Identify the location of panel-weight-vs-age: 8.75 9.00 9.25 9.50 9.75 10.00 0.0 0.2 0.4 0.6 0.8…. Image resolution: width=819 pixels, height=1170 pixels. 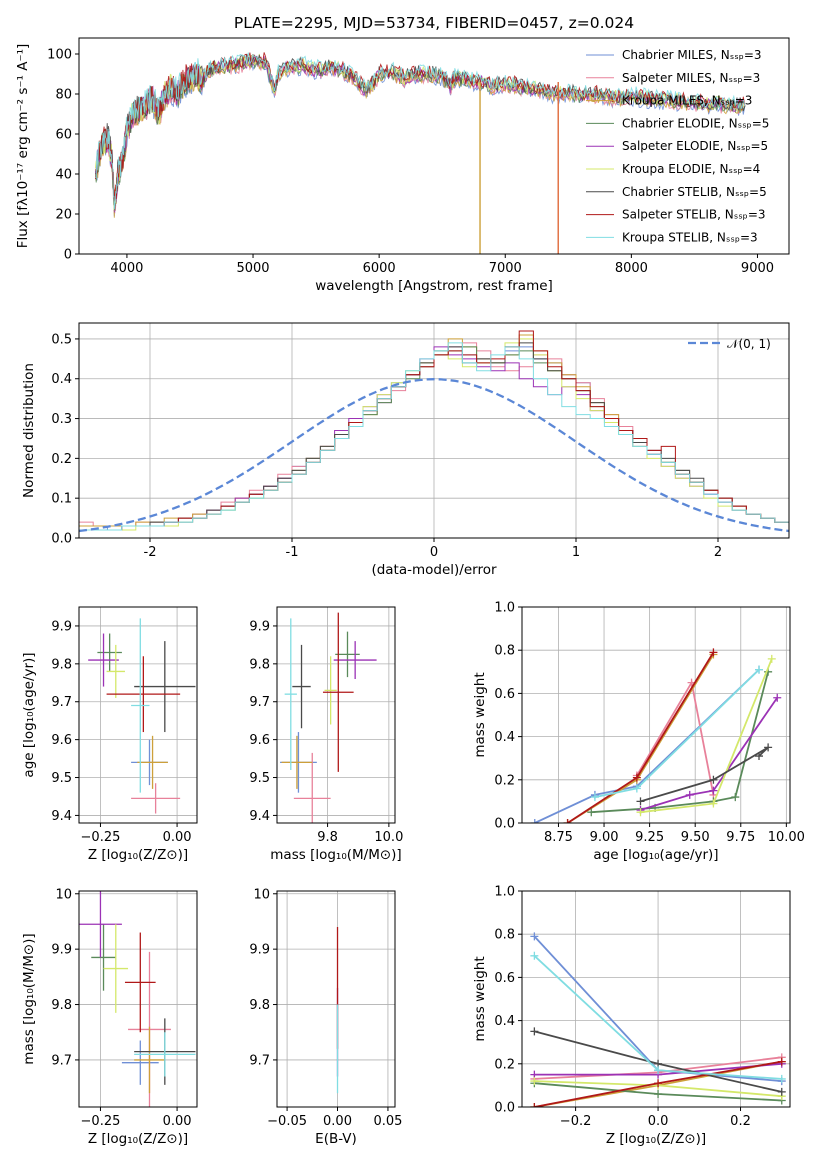
(638, 732).